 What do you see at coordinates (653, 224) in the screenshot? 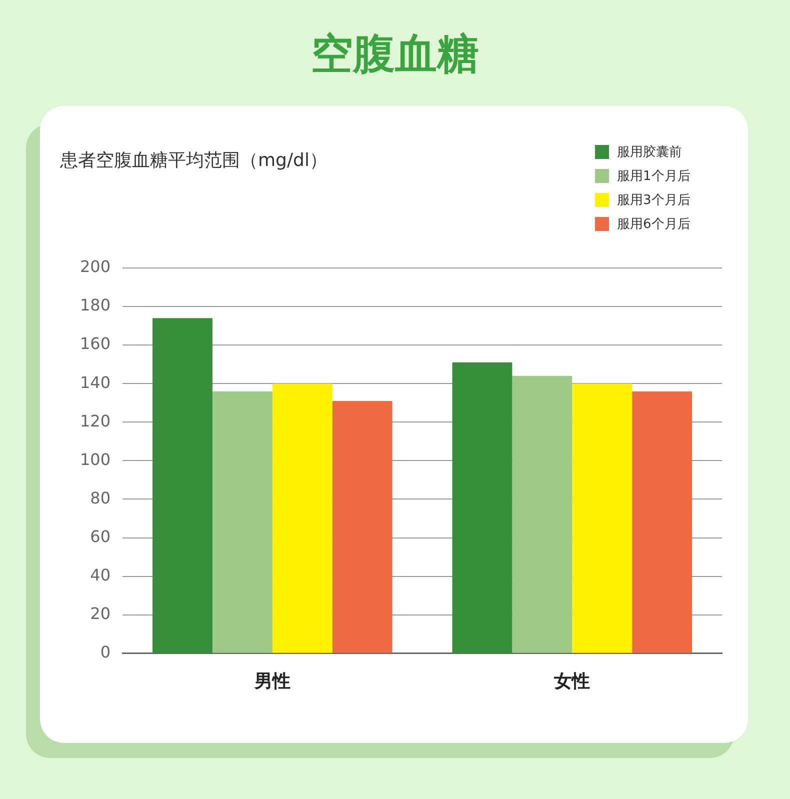
I see `legend-label: 服用6个月后` at bounding box center [653, 224].